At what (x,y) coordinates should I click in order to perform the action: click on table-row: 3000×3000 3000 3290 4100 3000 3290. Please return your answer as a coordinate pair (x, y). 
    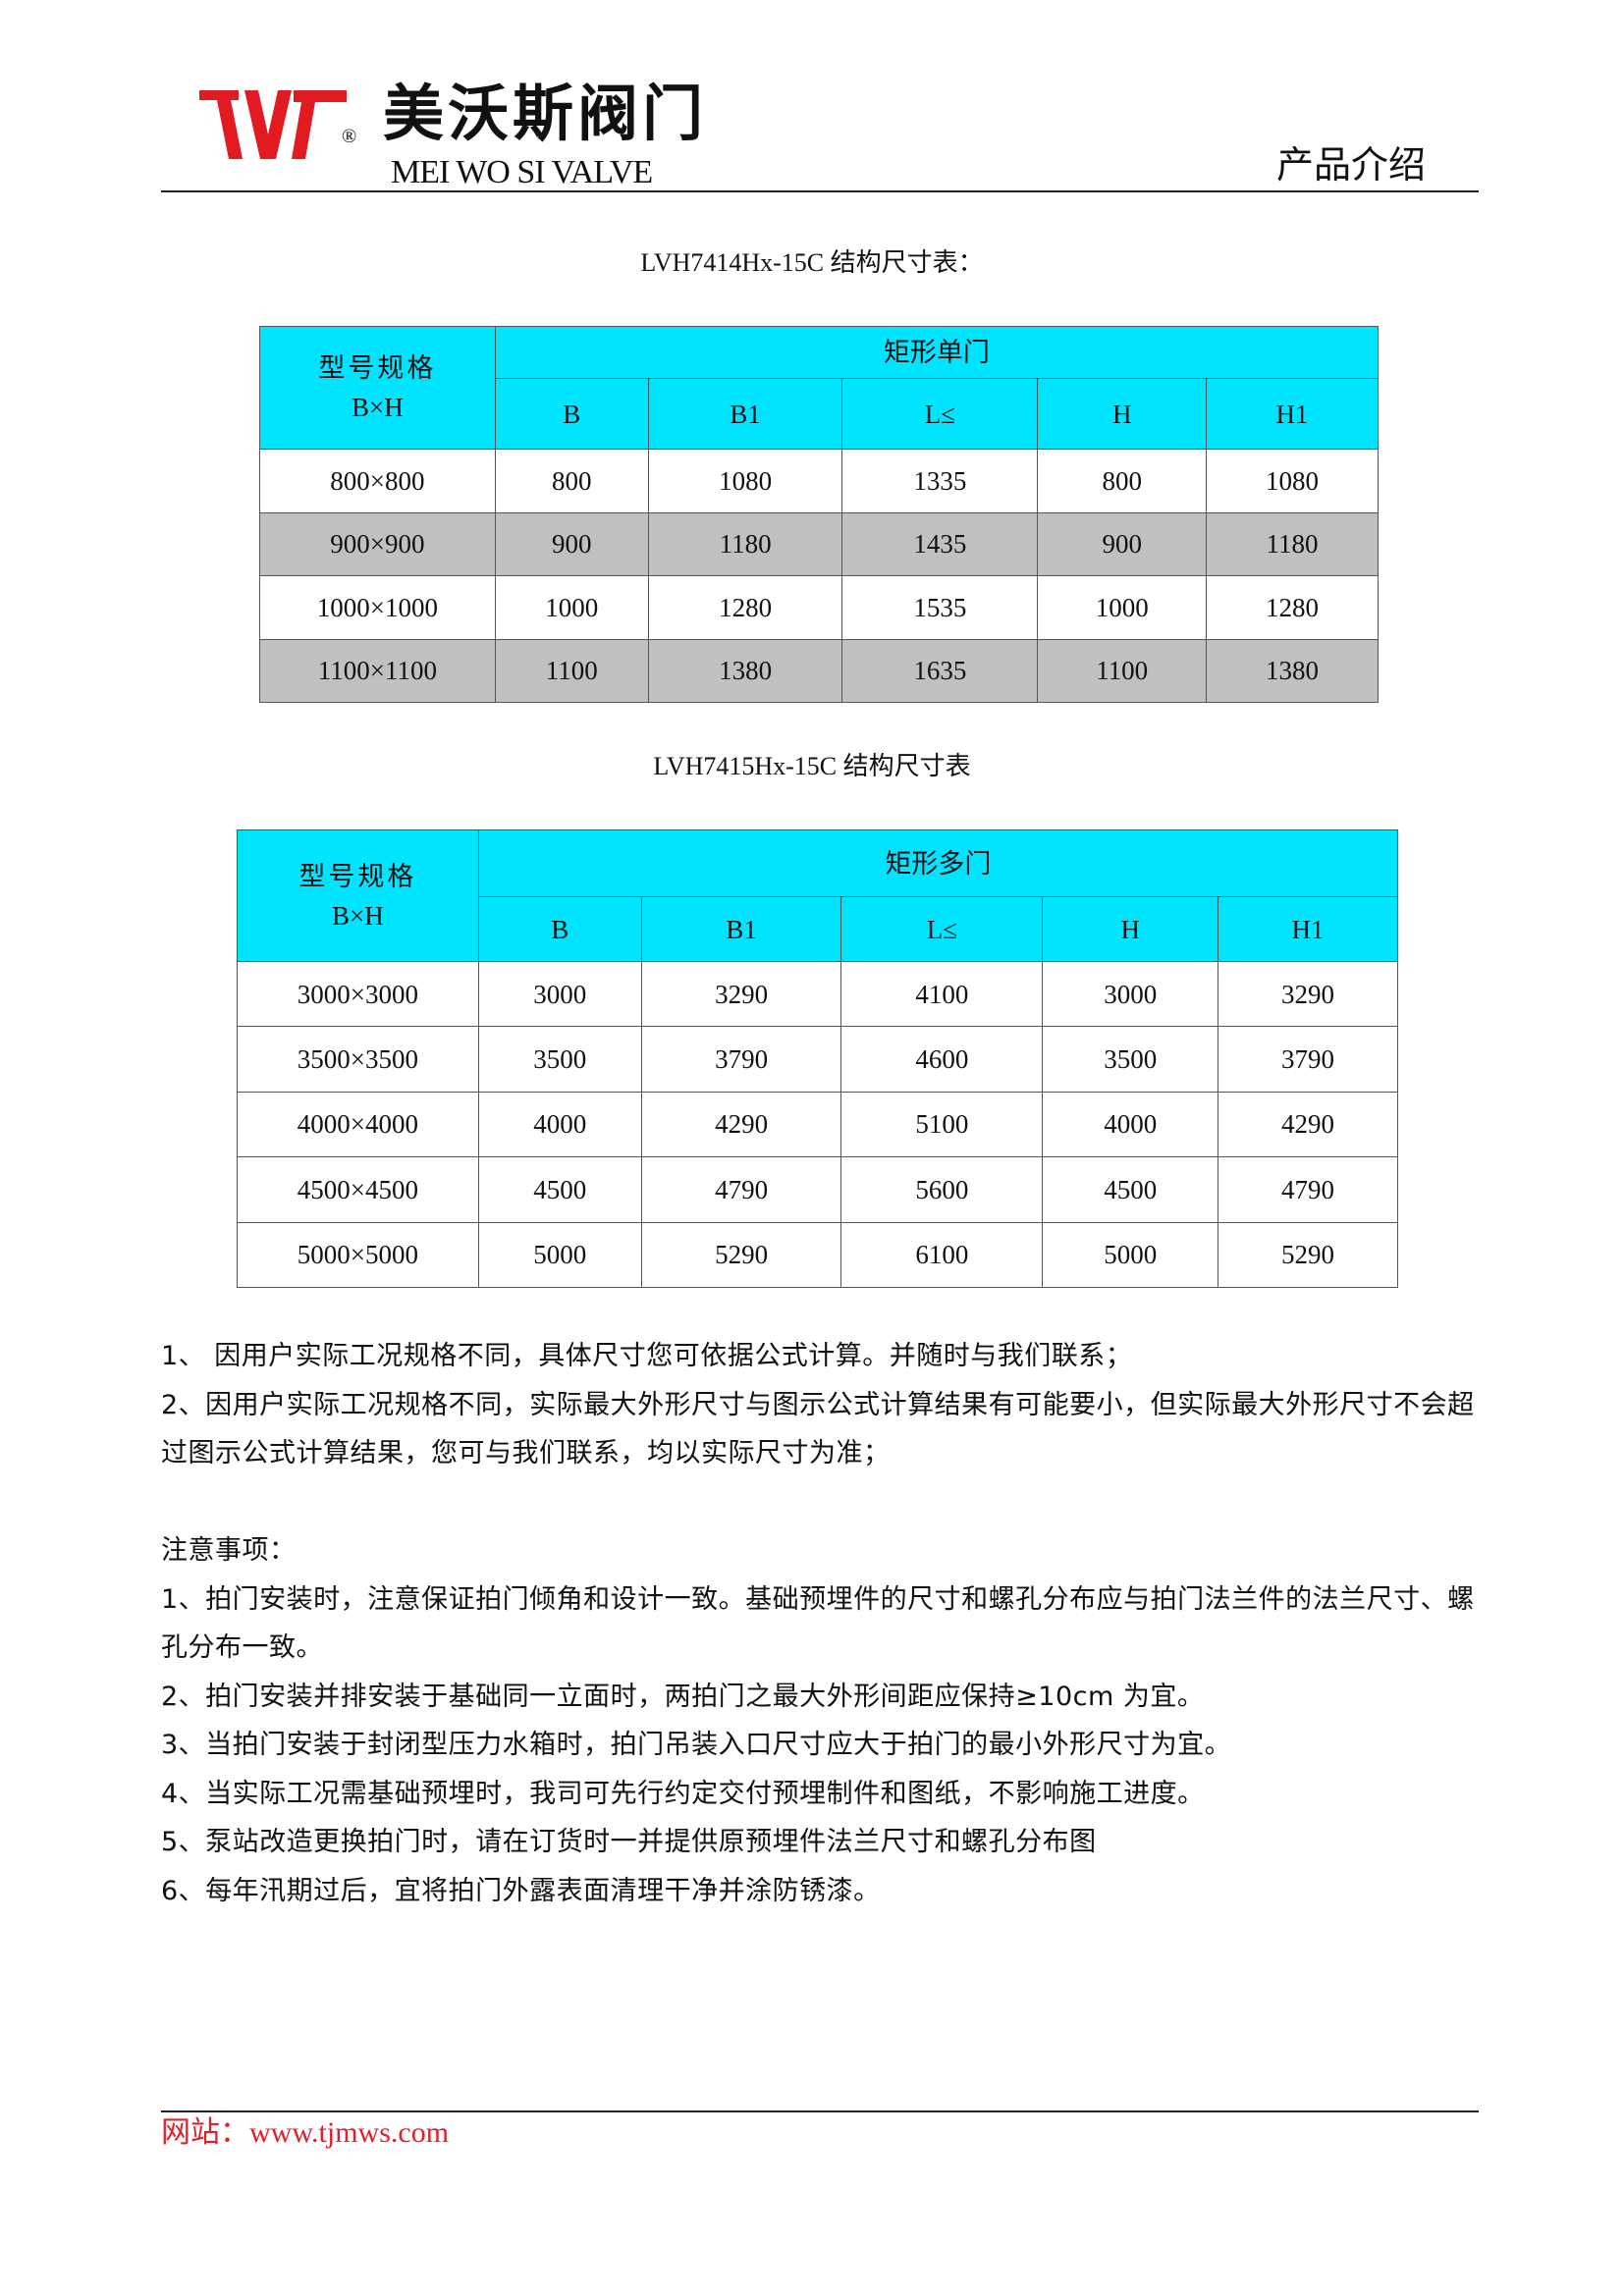
    Looking at the image, I should click on (817, 994).